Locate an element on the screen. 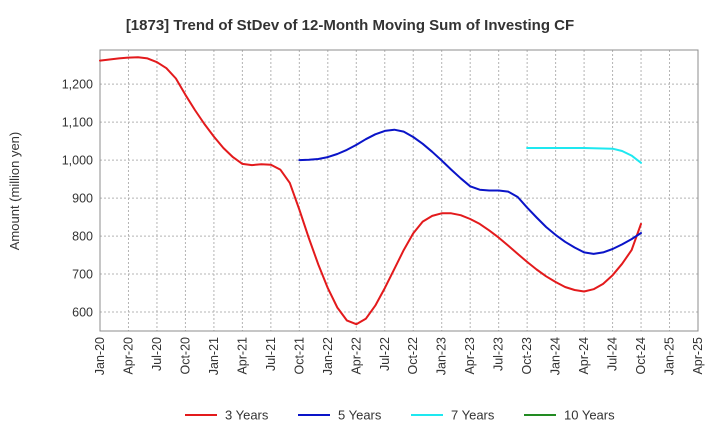  y-tick-label: 600 is located at coordinates (82, 313).